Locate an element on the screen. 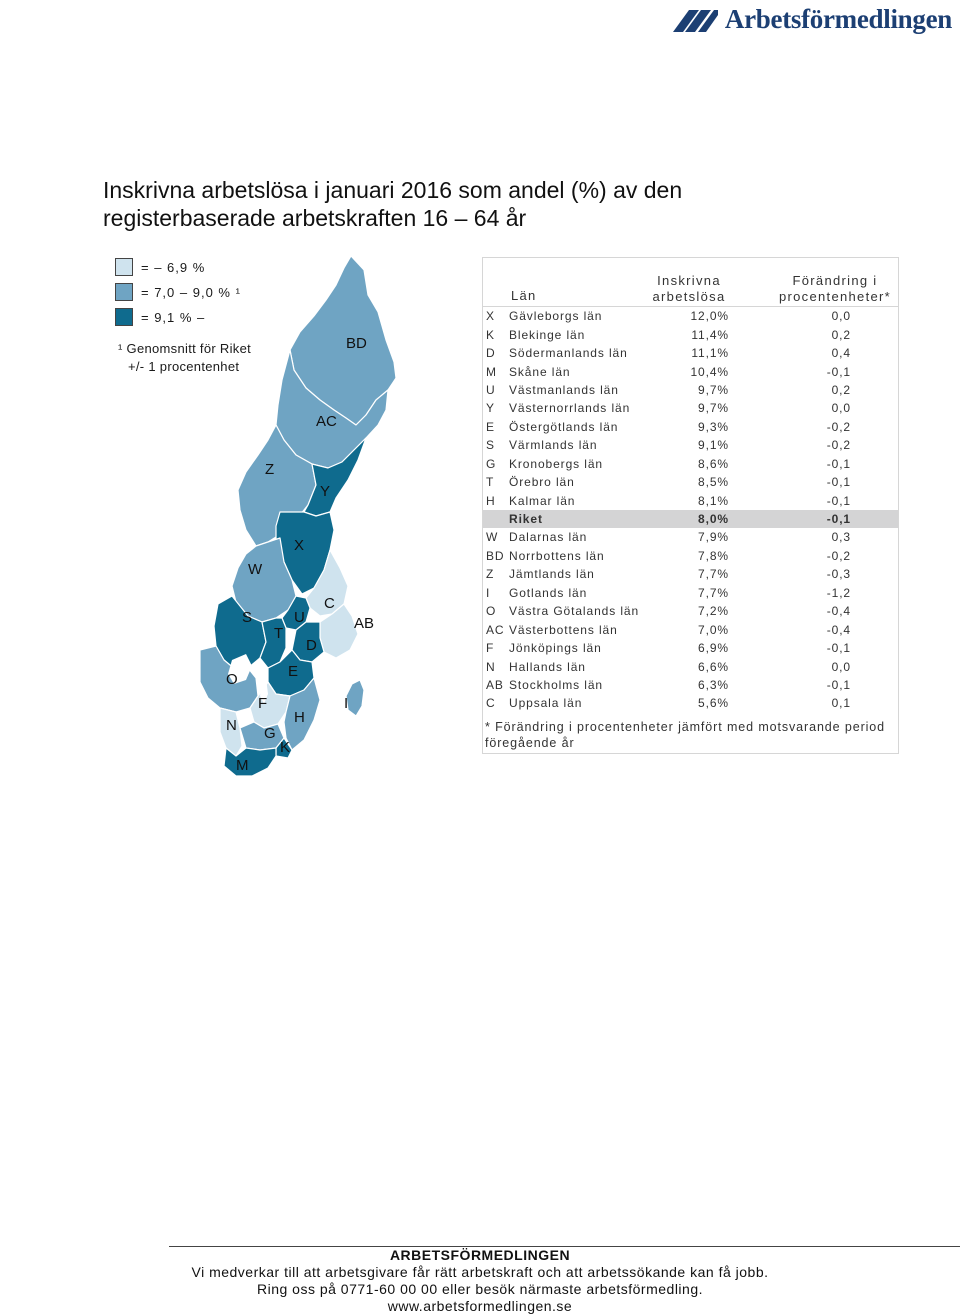  table-cell-lan: Dalarnas län is located at coordinates (548, 537).